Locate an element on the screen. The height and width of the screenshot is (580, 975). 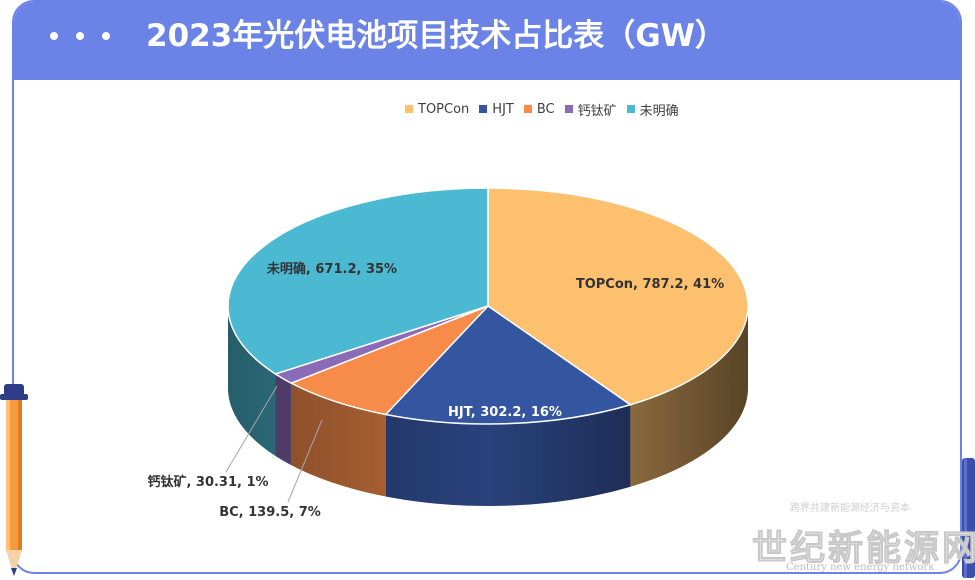
legend-label: 未明确 is located at coordinates (659, 111).